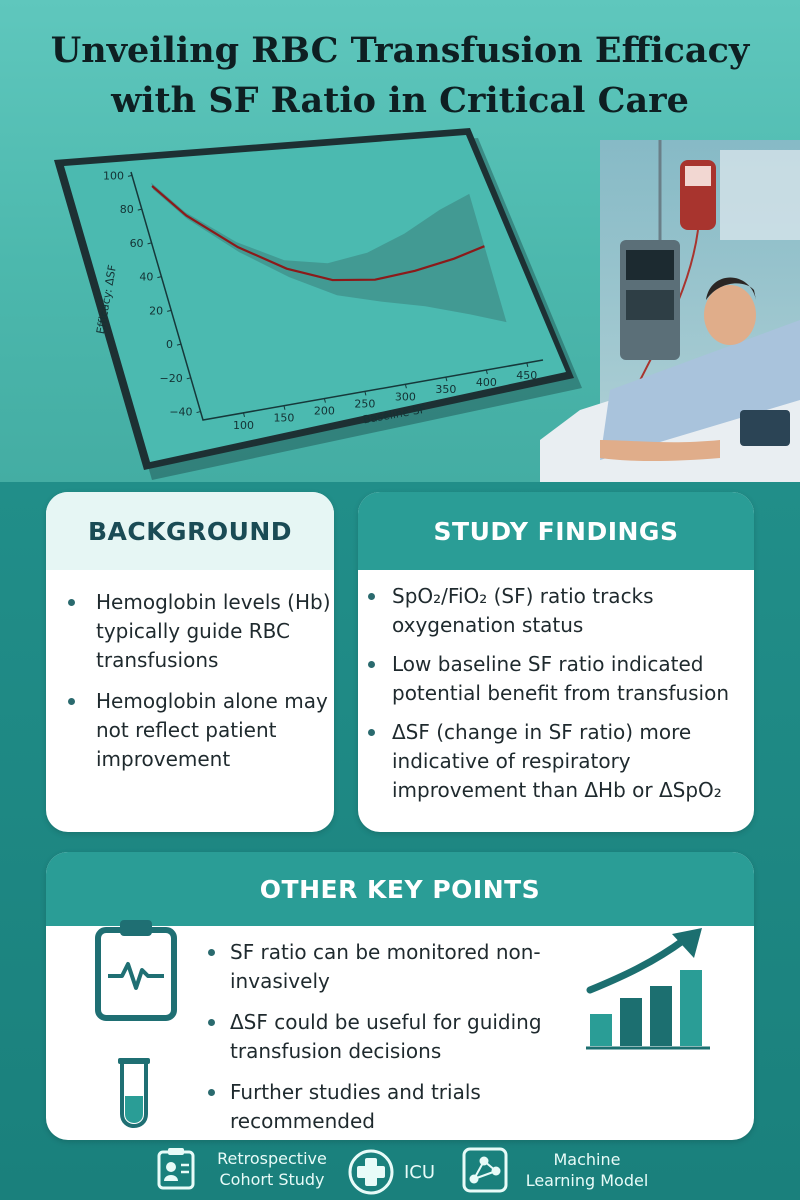 The image size is (800, 1200). I want to click on other-item: Further studies and trials recommended, so click(396, 1107).